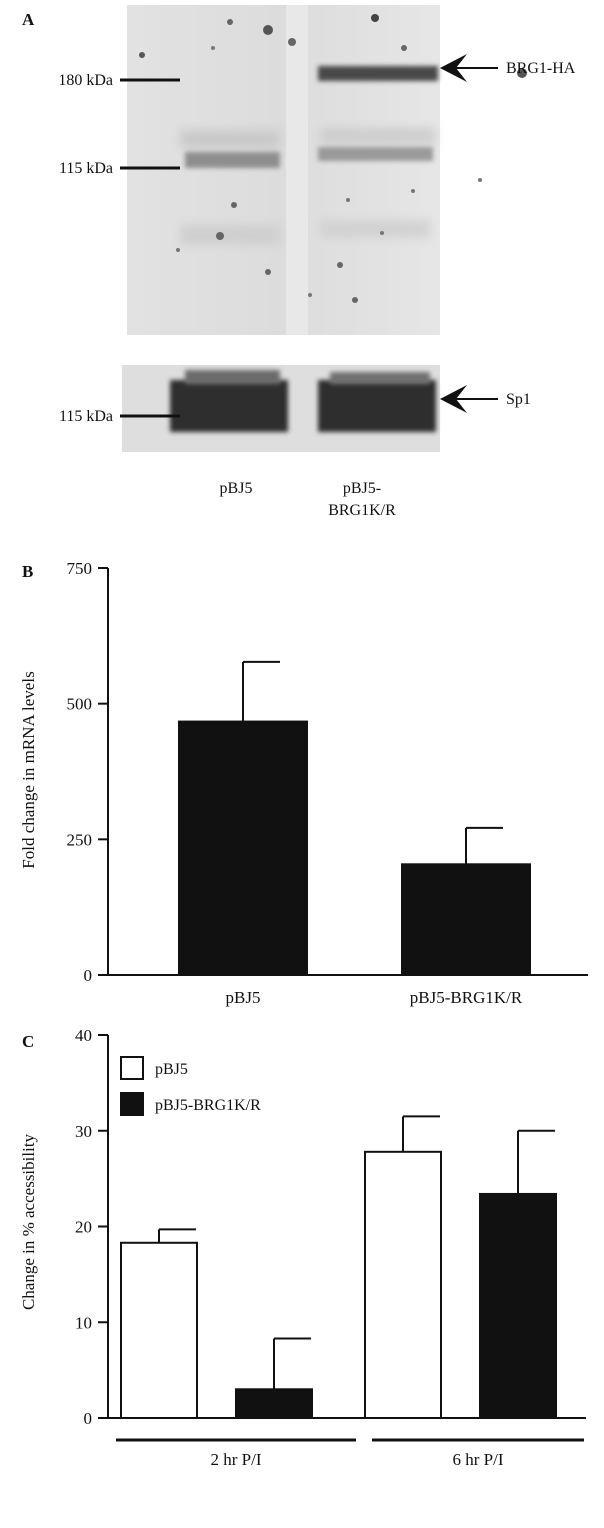 The height and width of the screenshot is (1528, 604). What do you see at coordinates (236, 1459) in the screenshot?
I see `x-group-label-0: 2 hr P/I` at bounding box center [236, 1459].